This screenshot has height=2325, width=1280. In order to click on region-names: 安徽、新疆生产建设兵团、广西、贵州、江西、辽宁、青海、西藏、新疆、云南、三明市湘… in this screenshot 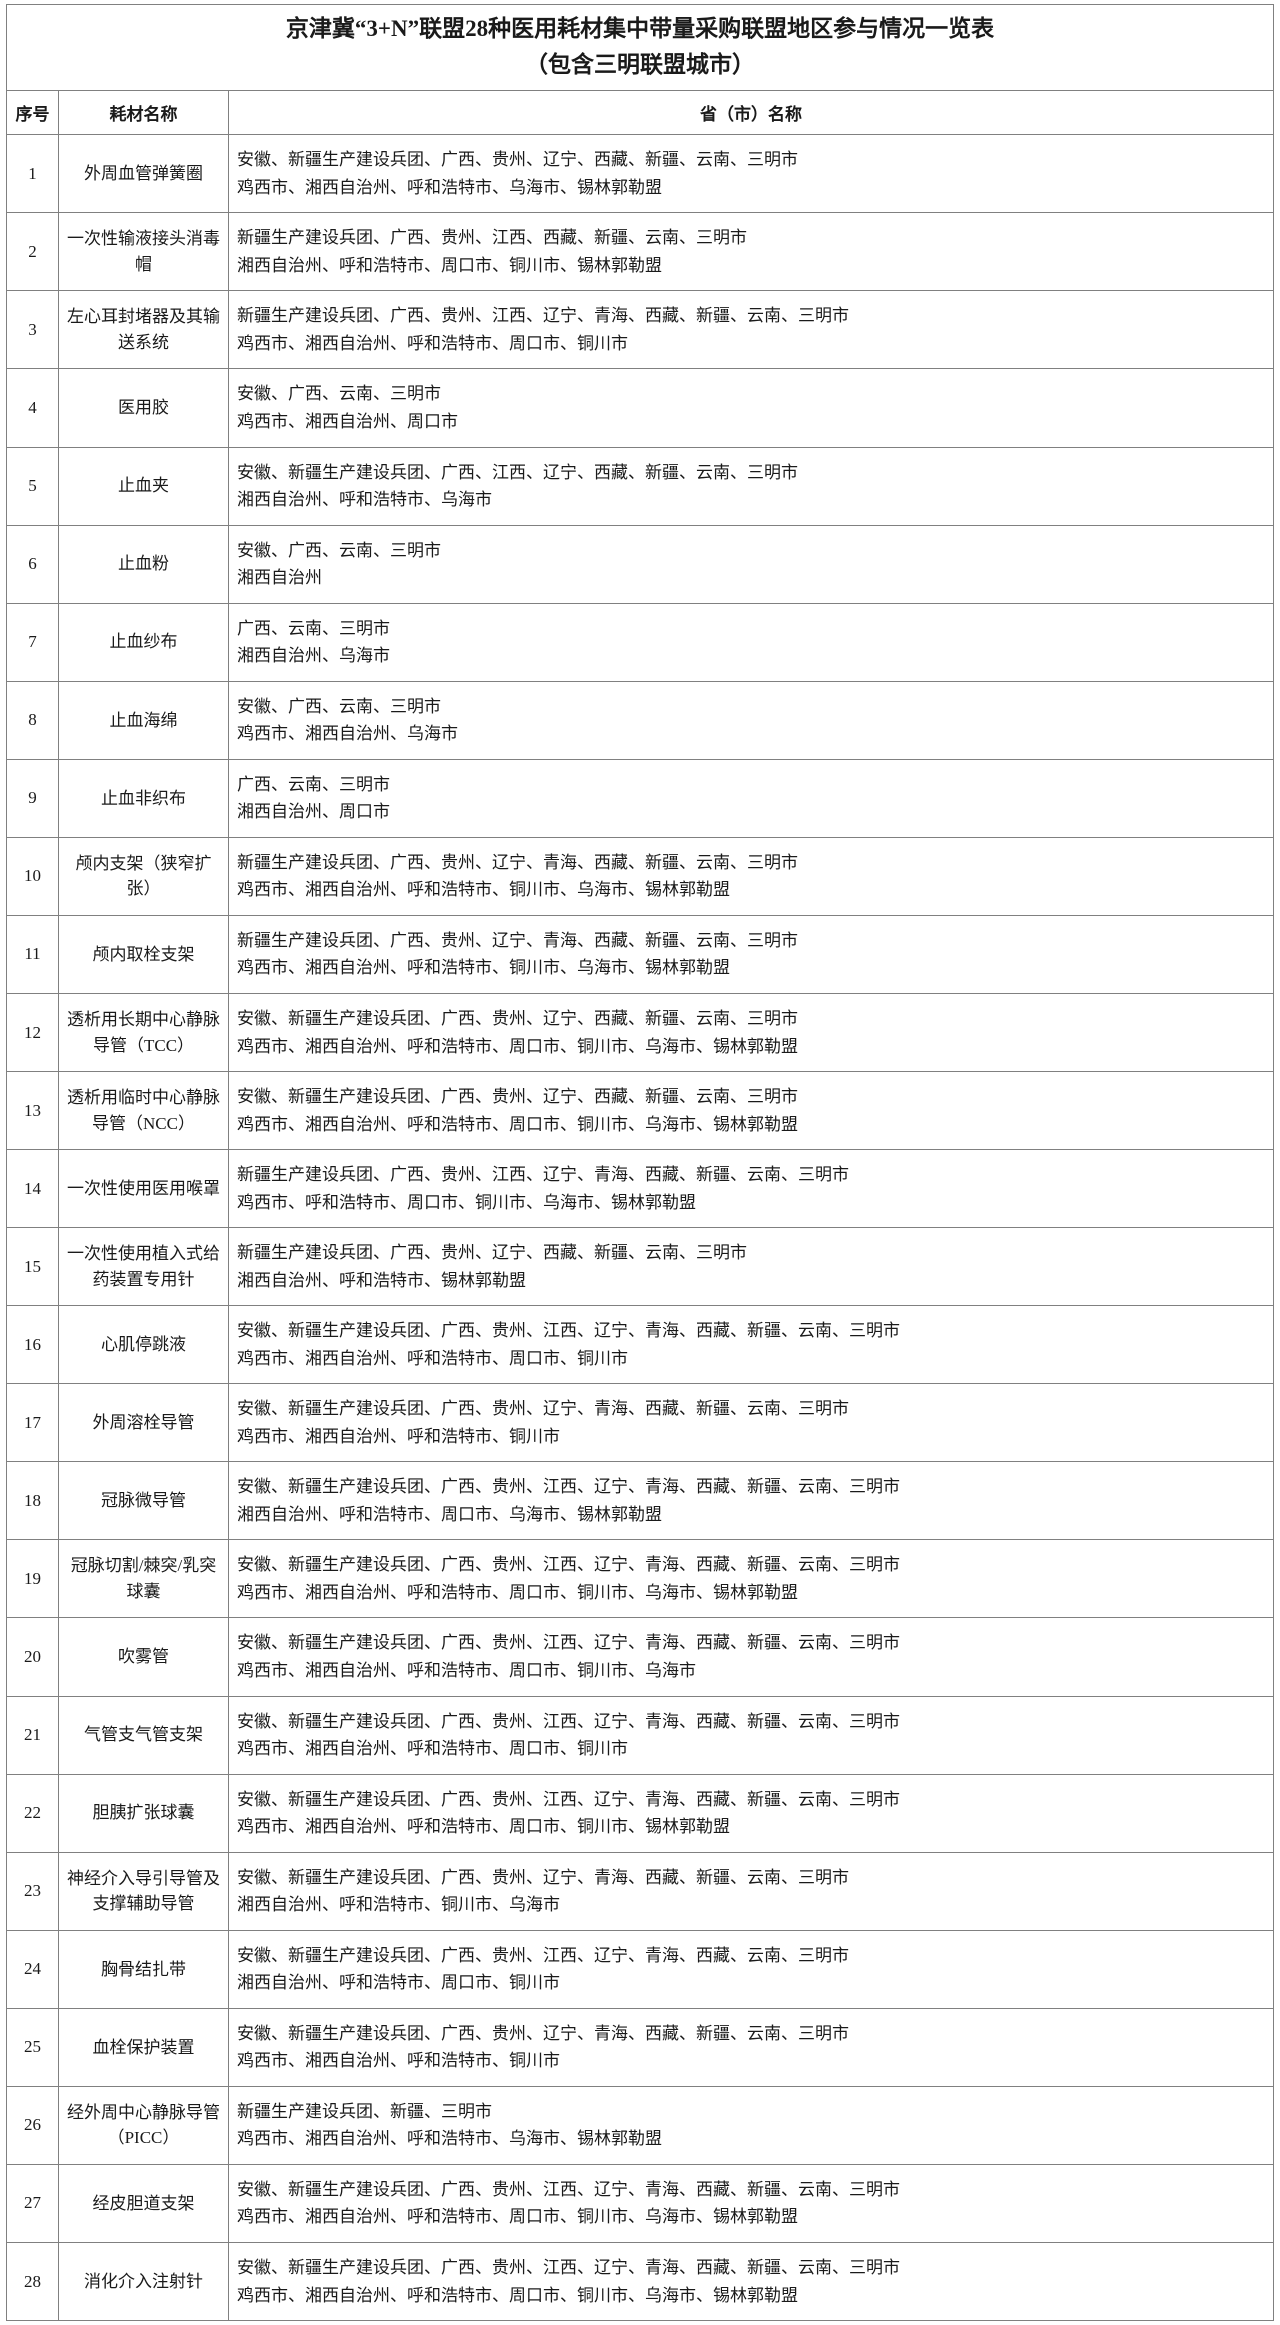, I will do `click(751, 1501)`.